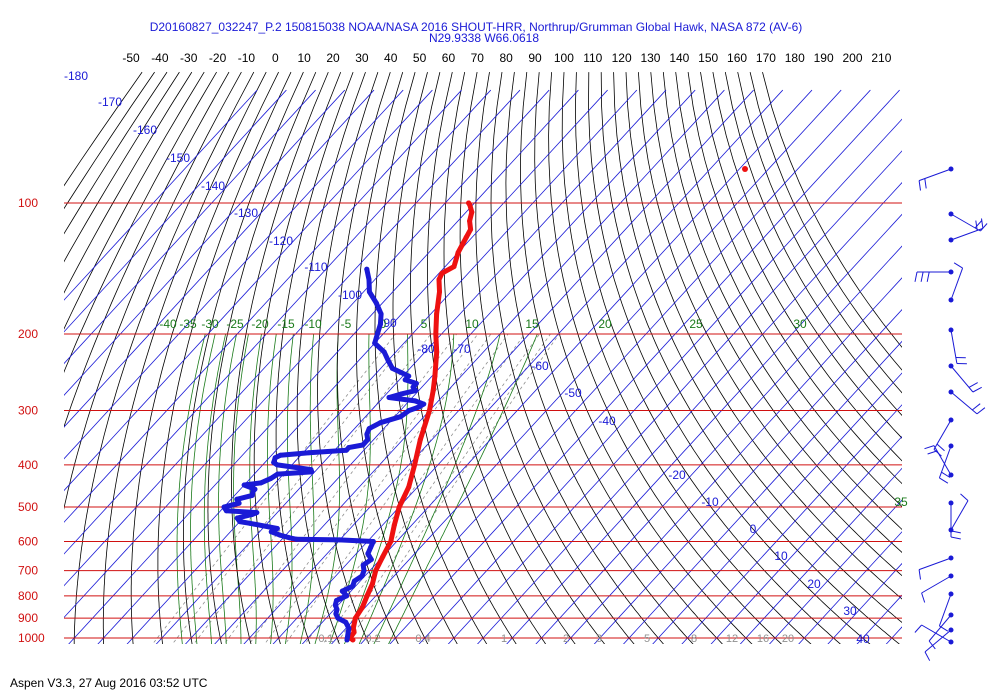 The height and width of the screenshot is (700, 1000). I want to click on pressure-label-1000: 1000, so click(31, 638).